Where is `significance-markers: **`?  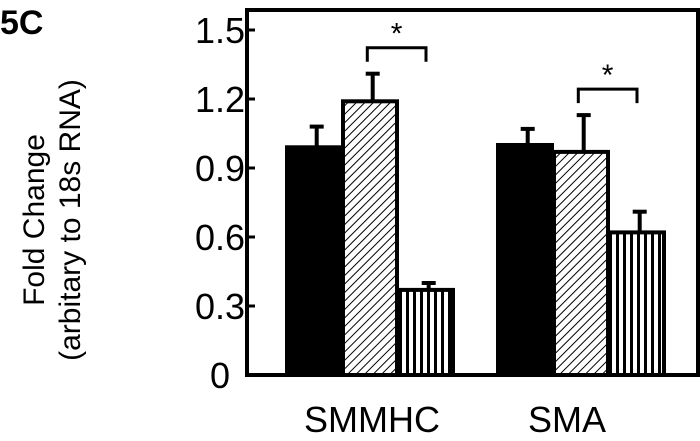
significance-markers: ** is located at coordinates (502, 61).